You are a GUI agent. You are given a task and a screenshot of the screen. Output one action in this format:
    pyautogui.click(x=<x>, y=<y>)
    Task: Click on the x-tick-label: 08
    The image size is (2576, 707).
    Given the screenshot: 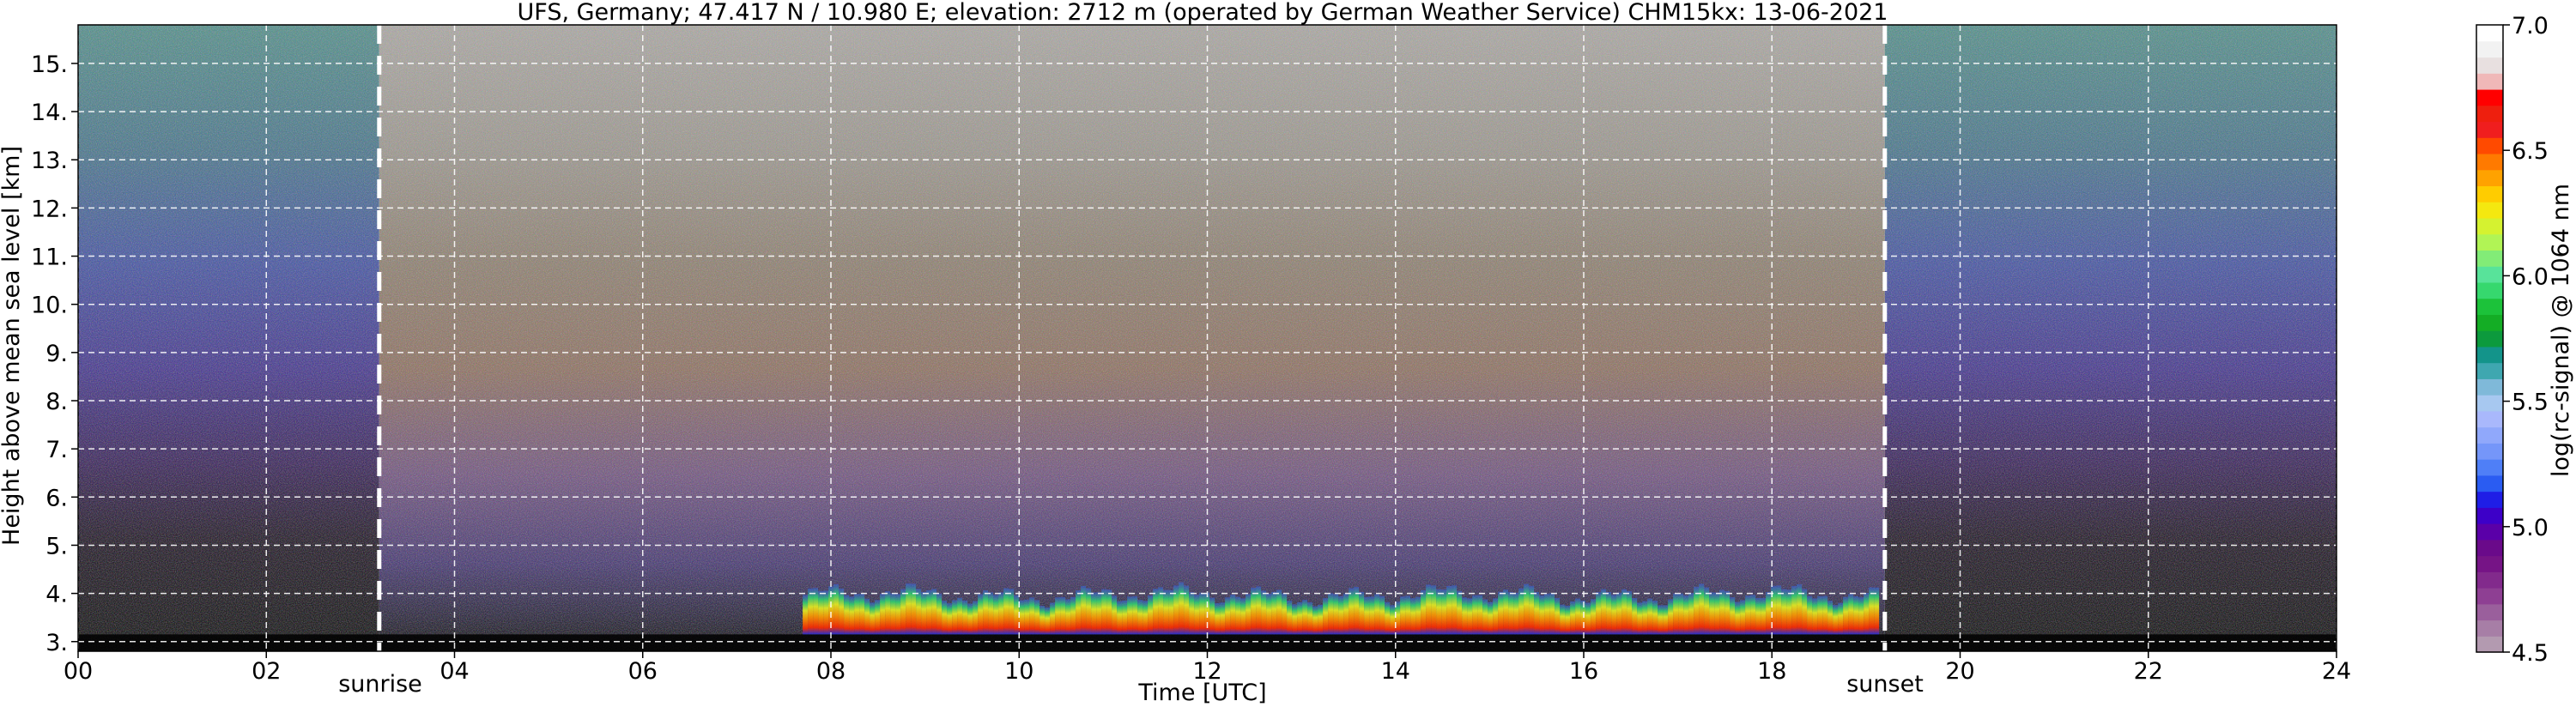 What is the action you would take?
    pyautogui.click(x=831, y=671)
    